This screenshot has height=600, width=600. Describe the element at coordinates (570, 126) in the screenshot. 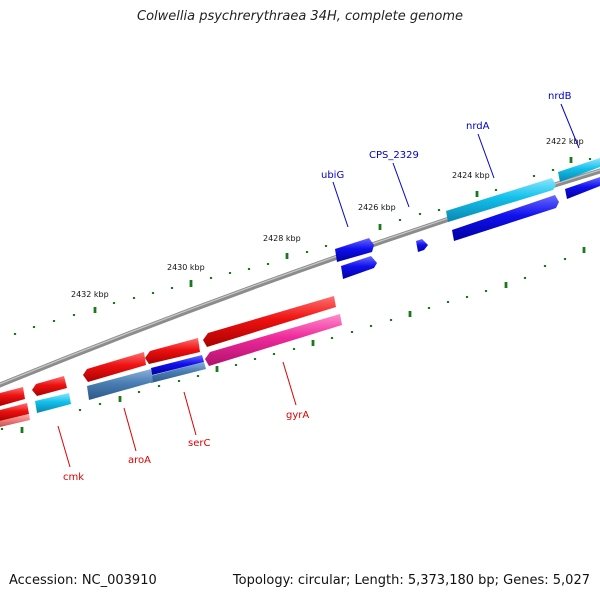

I see `leader-nrdB` at that location.